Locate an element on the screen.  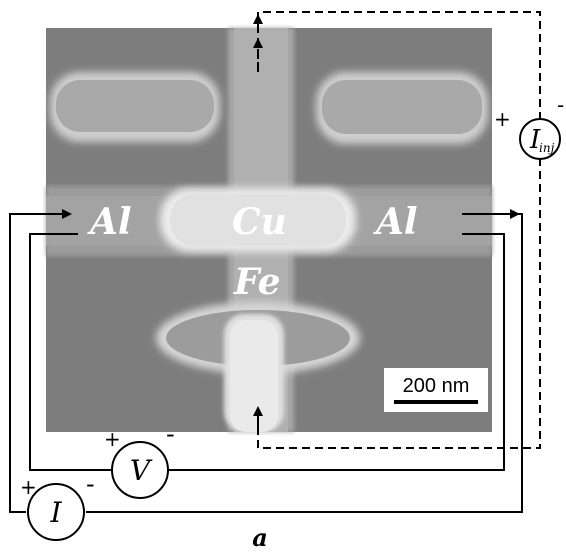
fe-label: Fe is located at coordinates (257, 282).